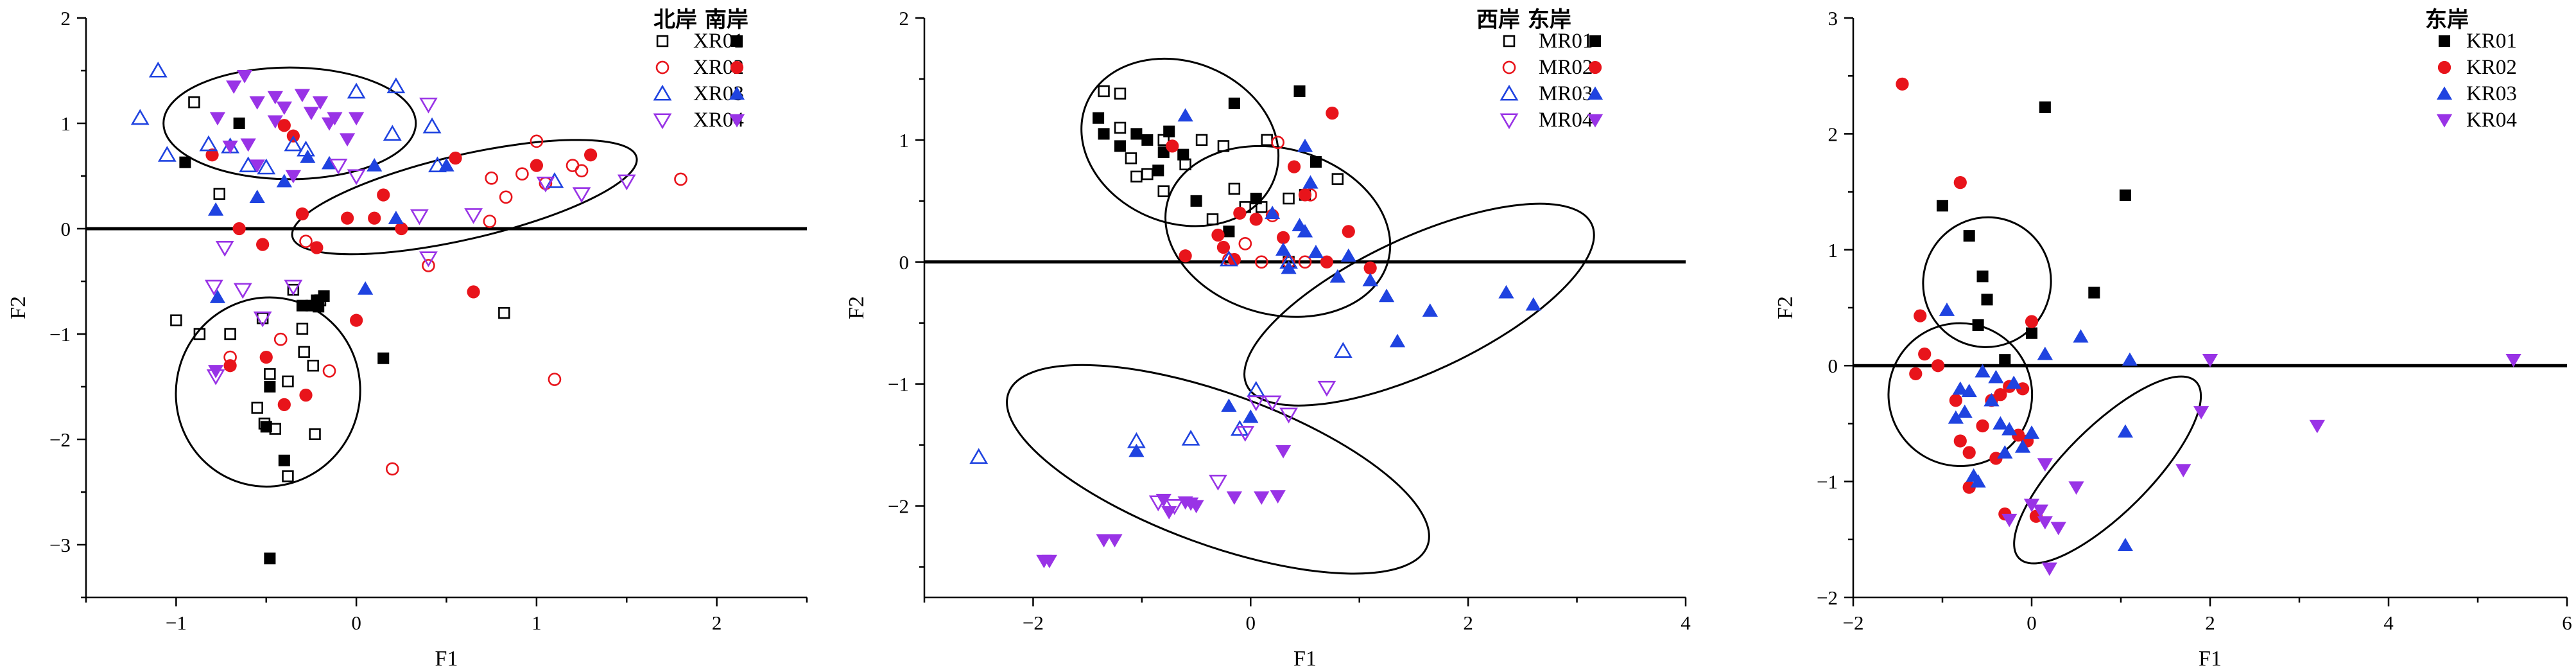  I want to click on kr02-legend-label: KR02, so click(2492, 67).